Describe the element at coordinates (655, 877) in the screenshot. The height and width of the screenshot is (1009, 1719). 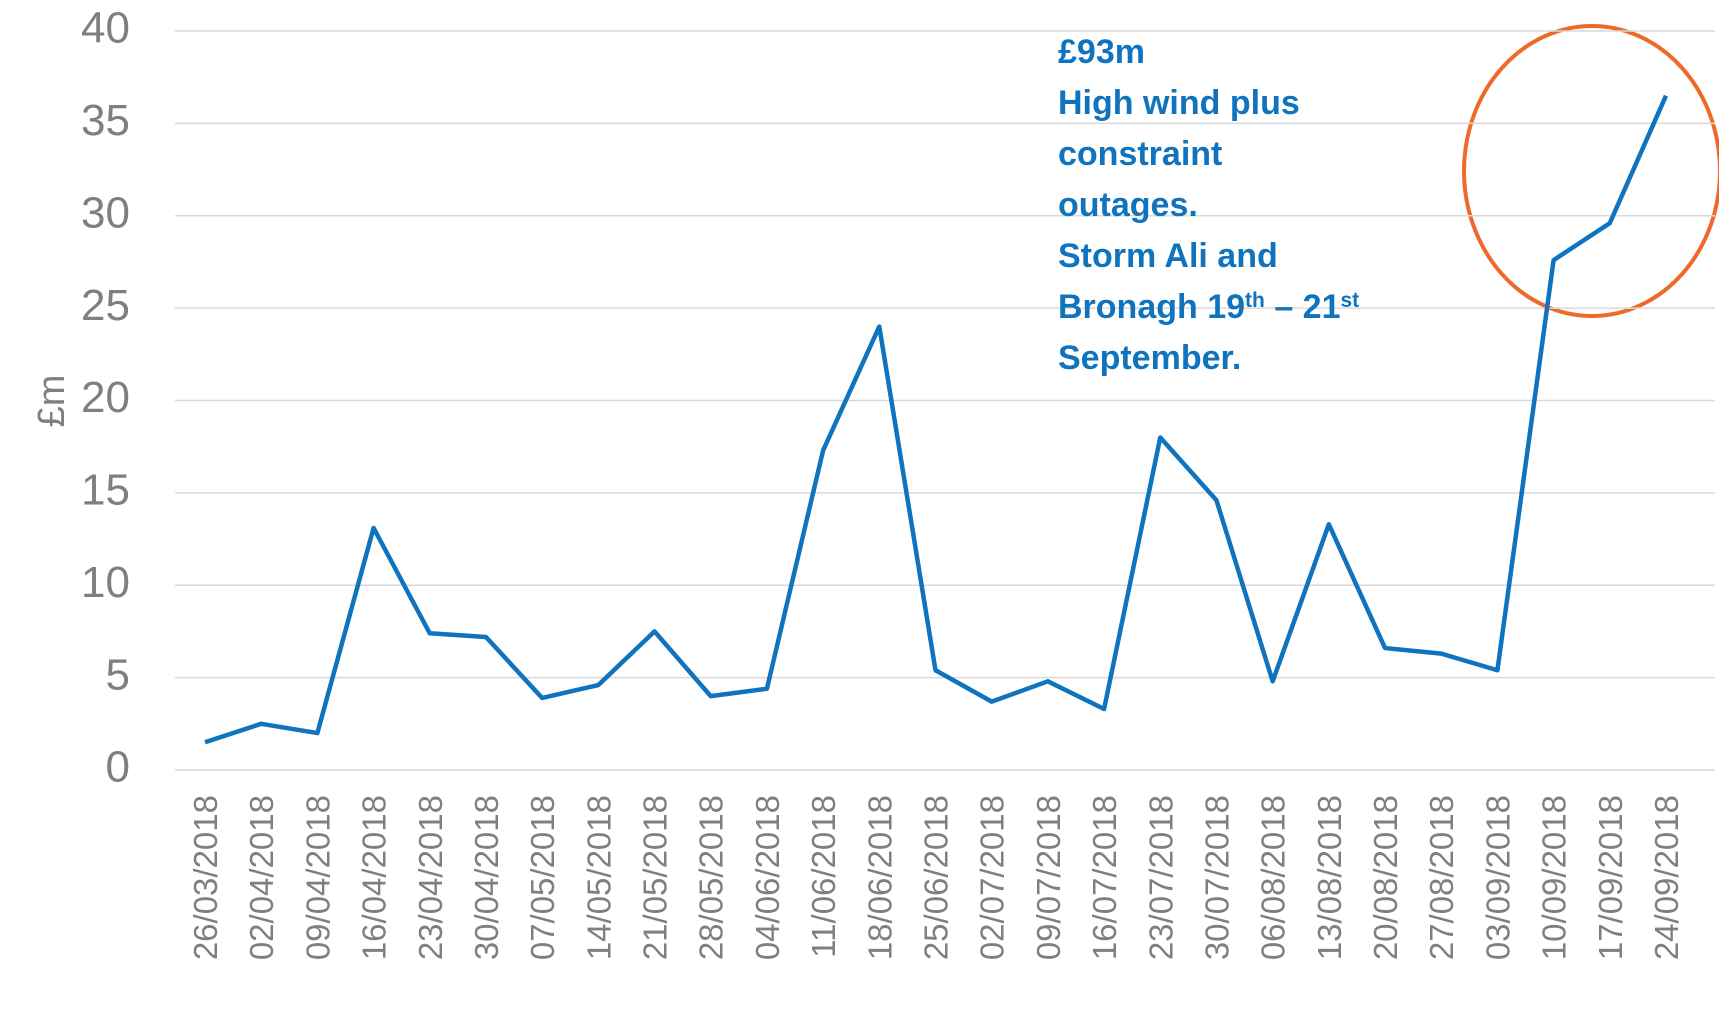
I see `x-tick-label: 21/05/2018` at that location.